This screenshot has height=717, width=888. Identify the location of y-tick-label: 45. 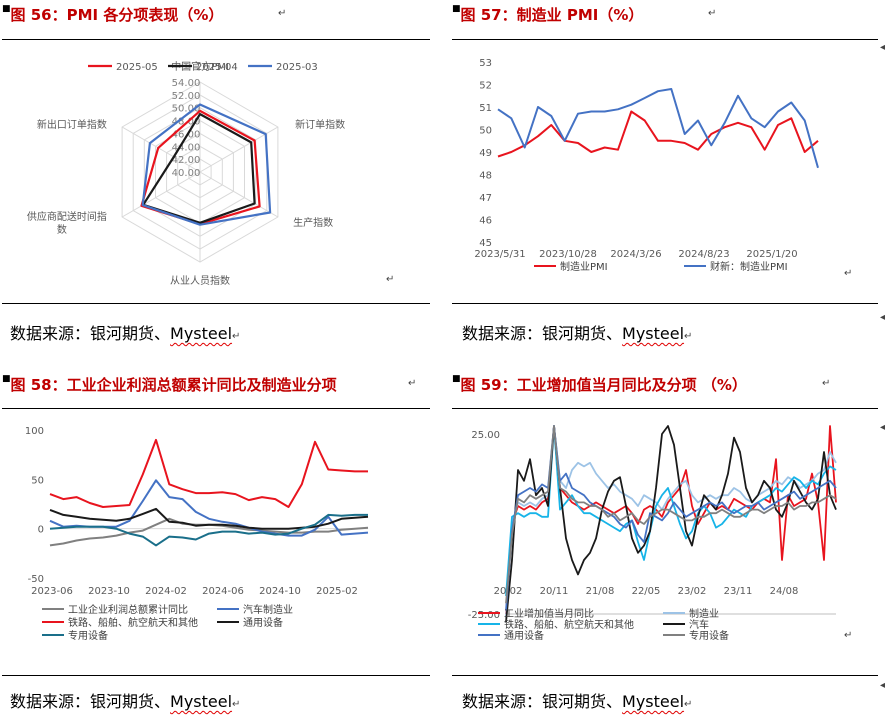
(485, 243).